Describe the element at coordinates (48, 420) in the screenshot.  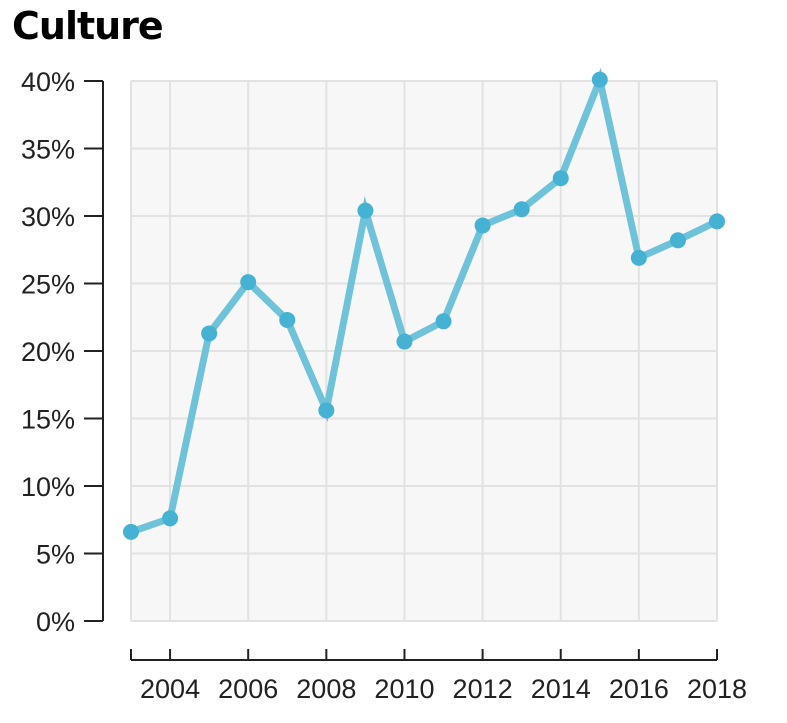
I see `y-tick-label: 15%` at that location.